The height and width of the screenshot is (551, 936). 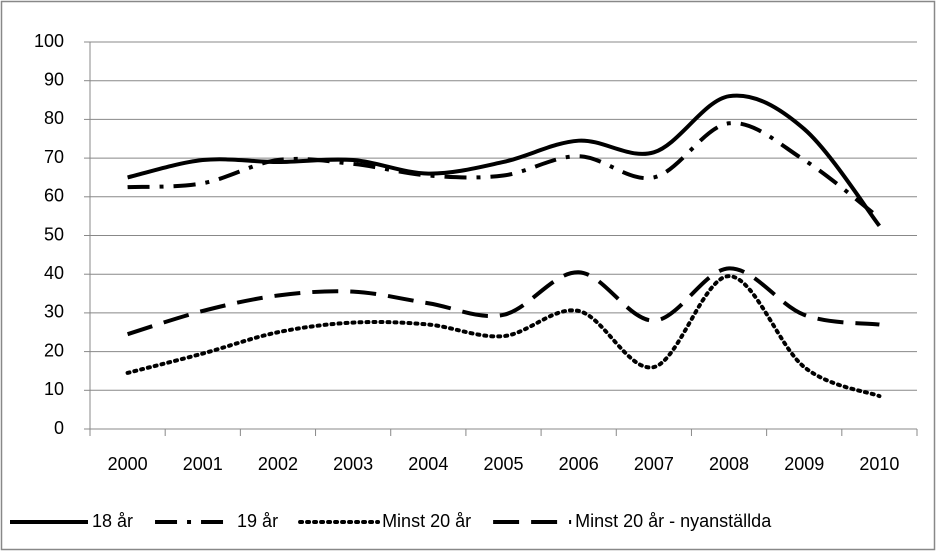 I want to click on y-tick-label: 30, so click(x=54, y=312).